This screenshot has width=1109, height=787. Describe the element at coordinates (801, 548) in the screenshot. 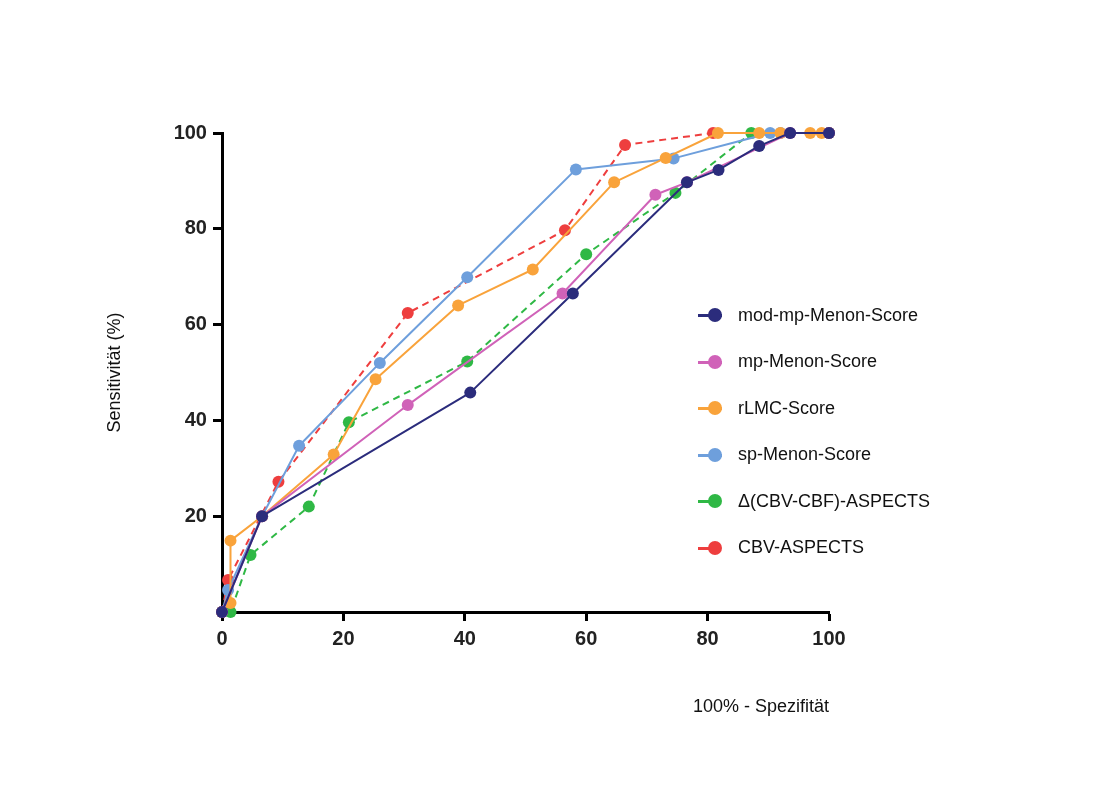

I see `legend-label: CBV-ASPECTS` at that location.